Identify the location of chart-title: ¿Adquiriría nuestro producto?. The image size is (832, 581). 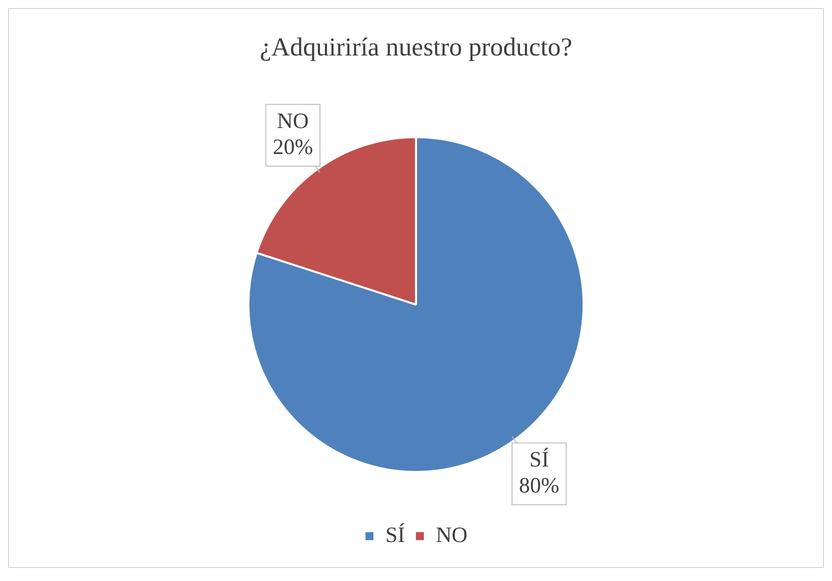
(416, 47).